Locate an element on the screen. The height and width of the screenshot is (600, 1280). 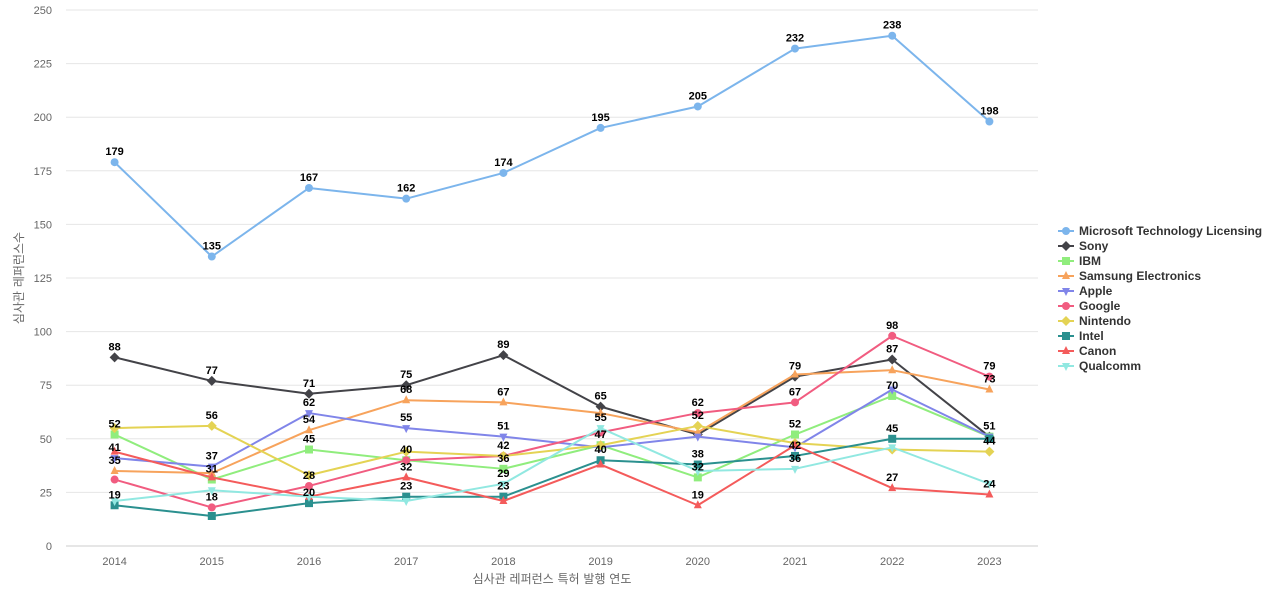
legend-item: Intel is located at coordinates (1081, 336).